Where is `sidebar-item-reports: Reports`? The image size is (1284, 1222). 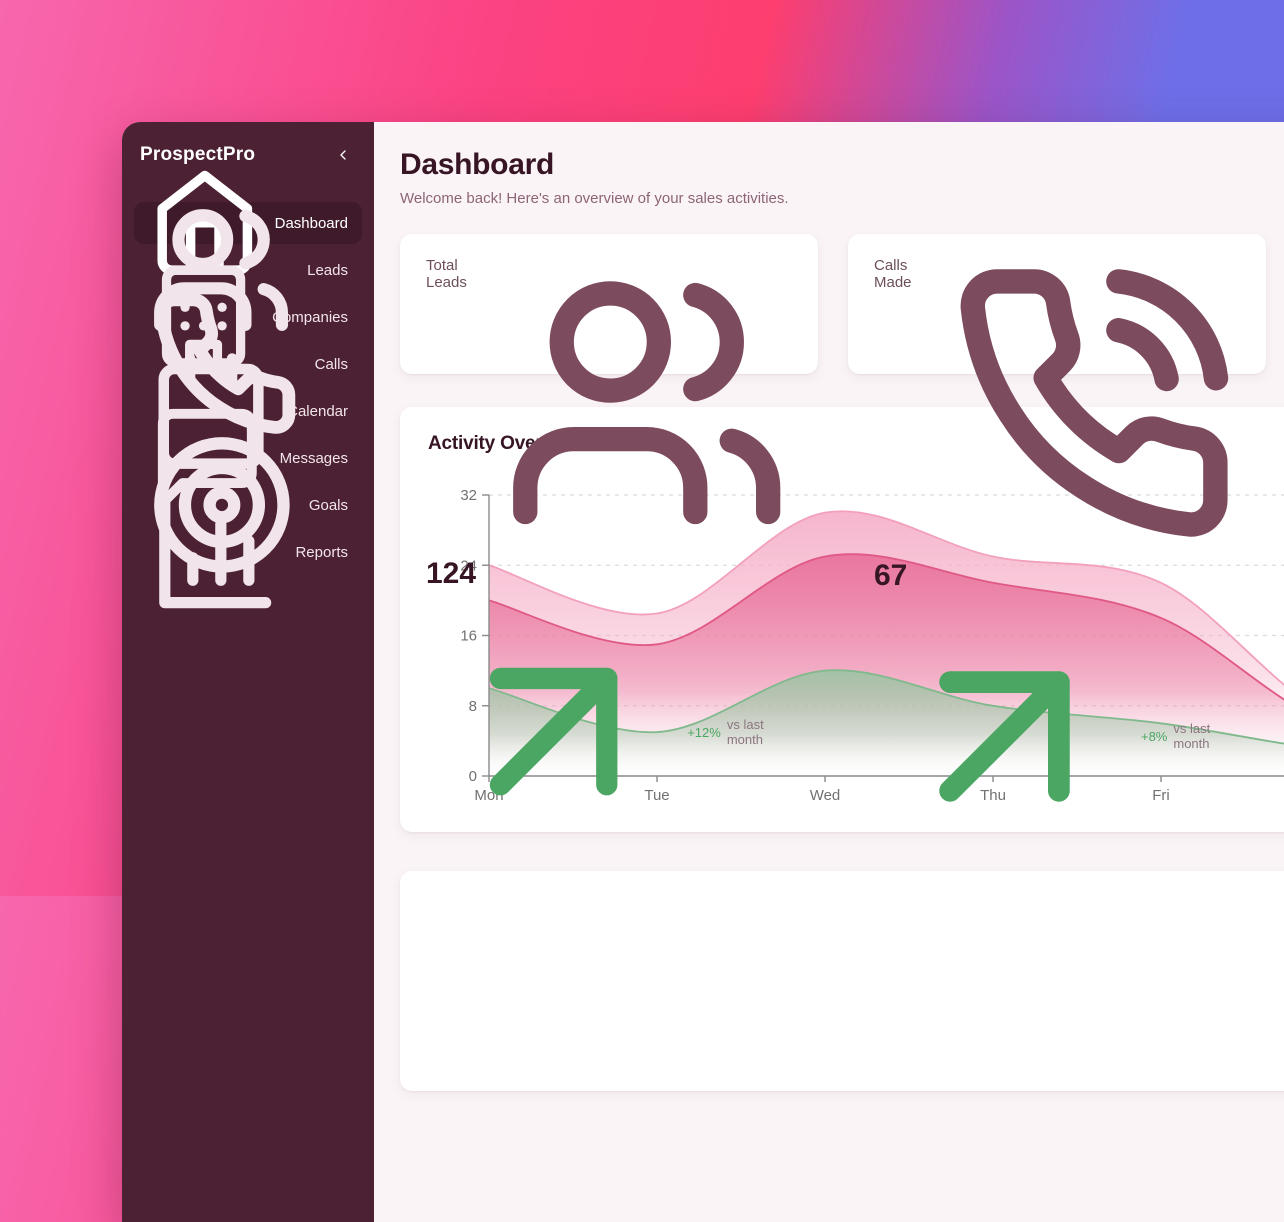
sidebar-item-reports: Reports is located at coordinates (248, 552).